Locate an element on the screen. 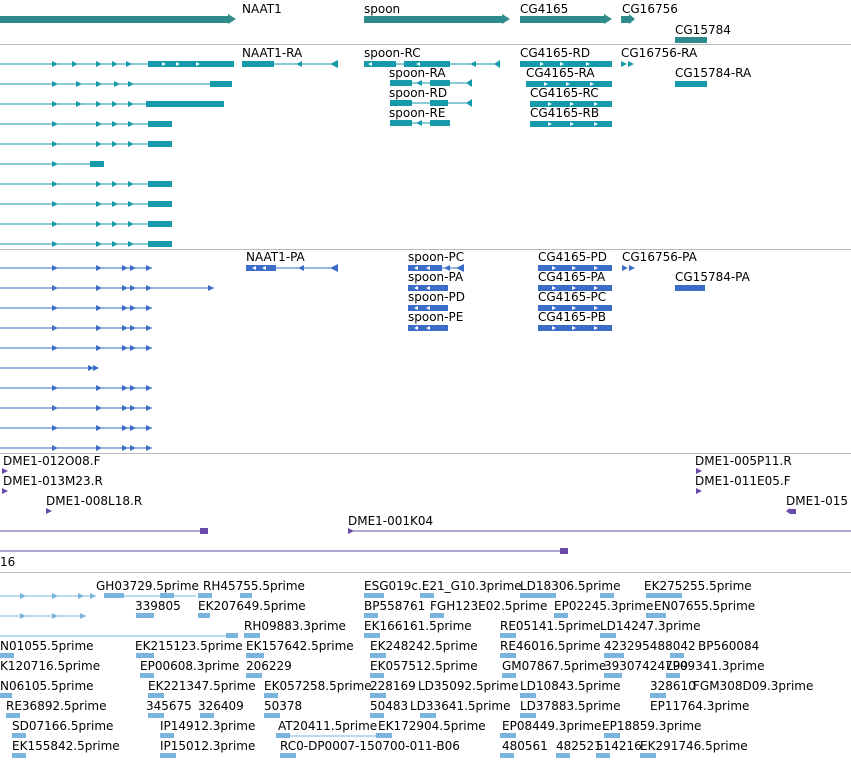 The width and height of the screenshot is (851, 761). protein-label: CG4165-PB is located at coordinates (572, 317).